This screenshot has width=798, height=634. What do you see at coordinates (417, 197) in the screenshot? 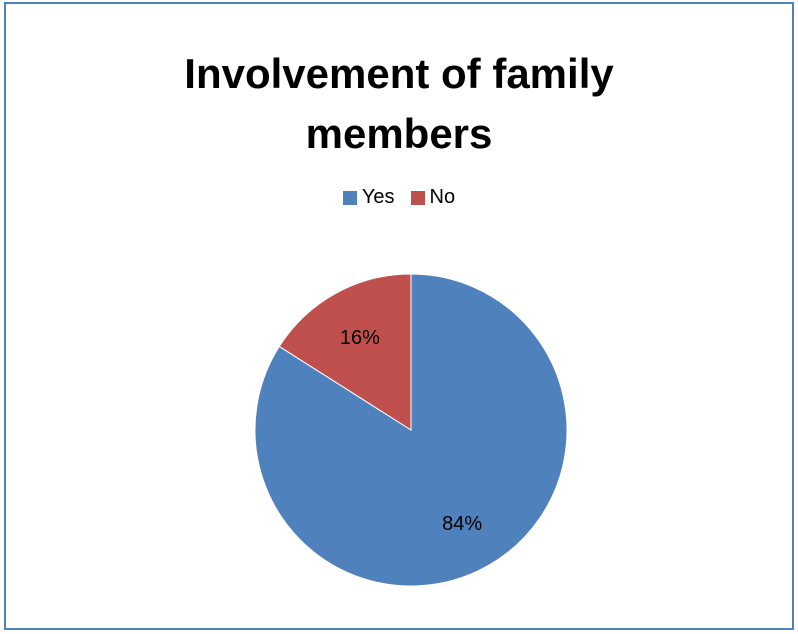
I see `legend-swatch-no` at bounding box center [417, 197].